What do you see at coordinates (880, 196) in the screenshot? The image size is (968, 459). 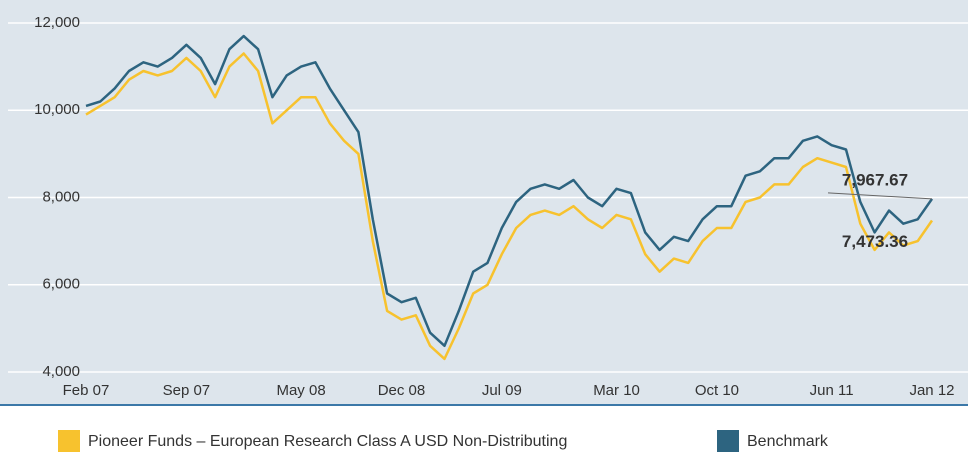 I see `leader-line` at bounding box center [880, 196].